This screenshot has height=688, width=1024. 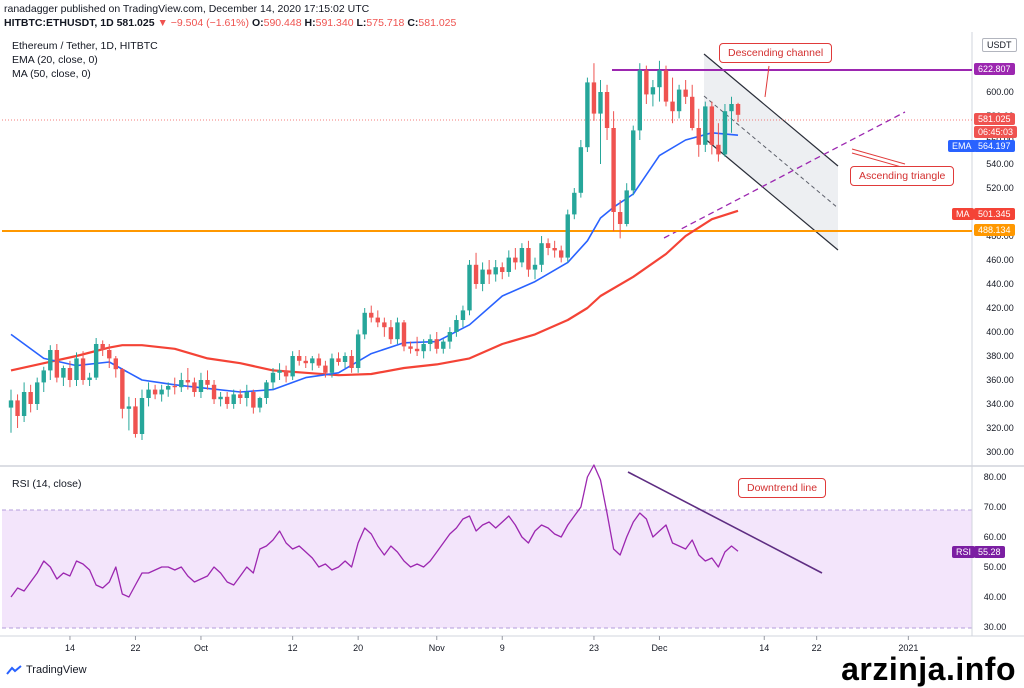 I want to click on tradingview-logo: TradingView, so click(x=46, y=670).